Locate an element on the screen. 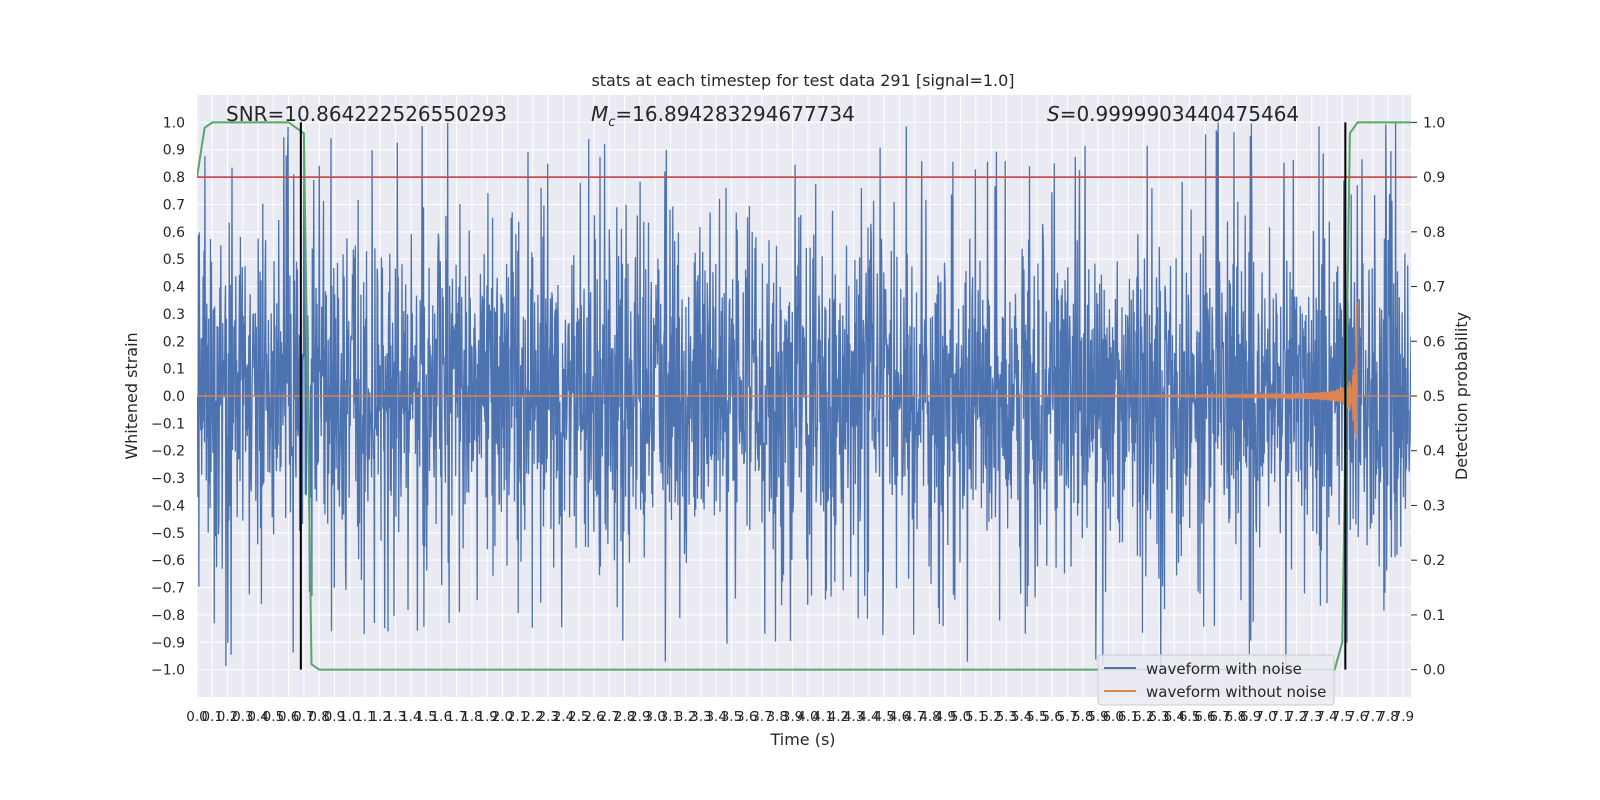  x-tick-label: 1.5 is located at coordinates (425, 717).